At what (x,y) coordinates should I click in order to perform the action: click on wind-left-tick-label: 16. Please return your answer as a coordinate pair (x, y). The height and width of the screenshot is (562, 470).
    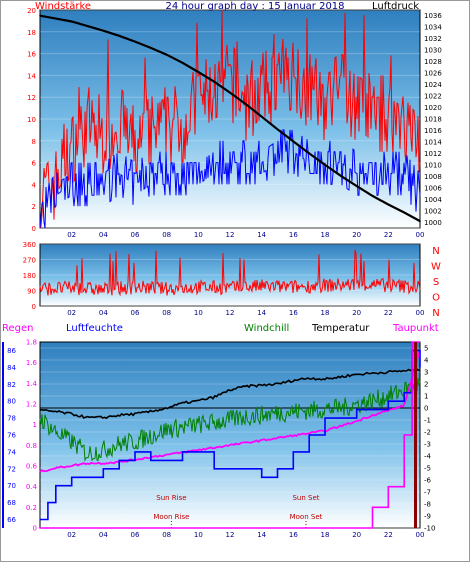
    Looking at the image, I should click on (31, 55).